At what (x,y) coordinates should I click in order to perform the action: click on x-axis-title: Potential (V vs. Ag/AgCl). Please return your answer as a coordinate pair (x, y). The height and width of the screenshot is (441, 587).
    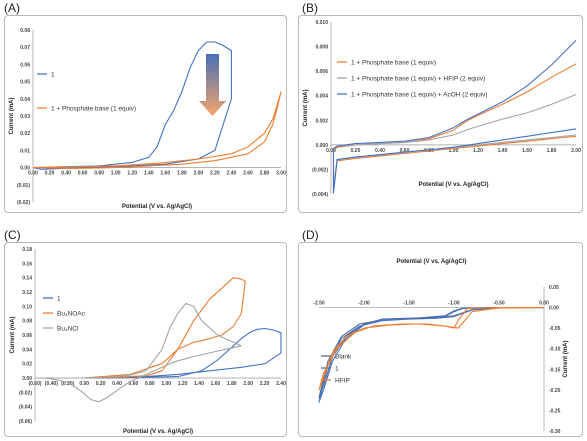
    Looking at the image, I should click on (158, 432).